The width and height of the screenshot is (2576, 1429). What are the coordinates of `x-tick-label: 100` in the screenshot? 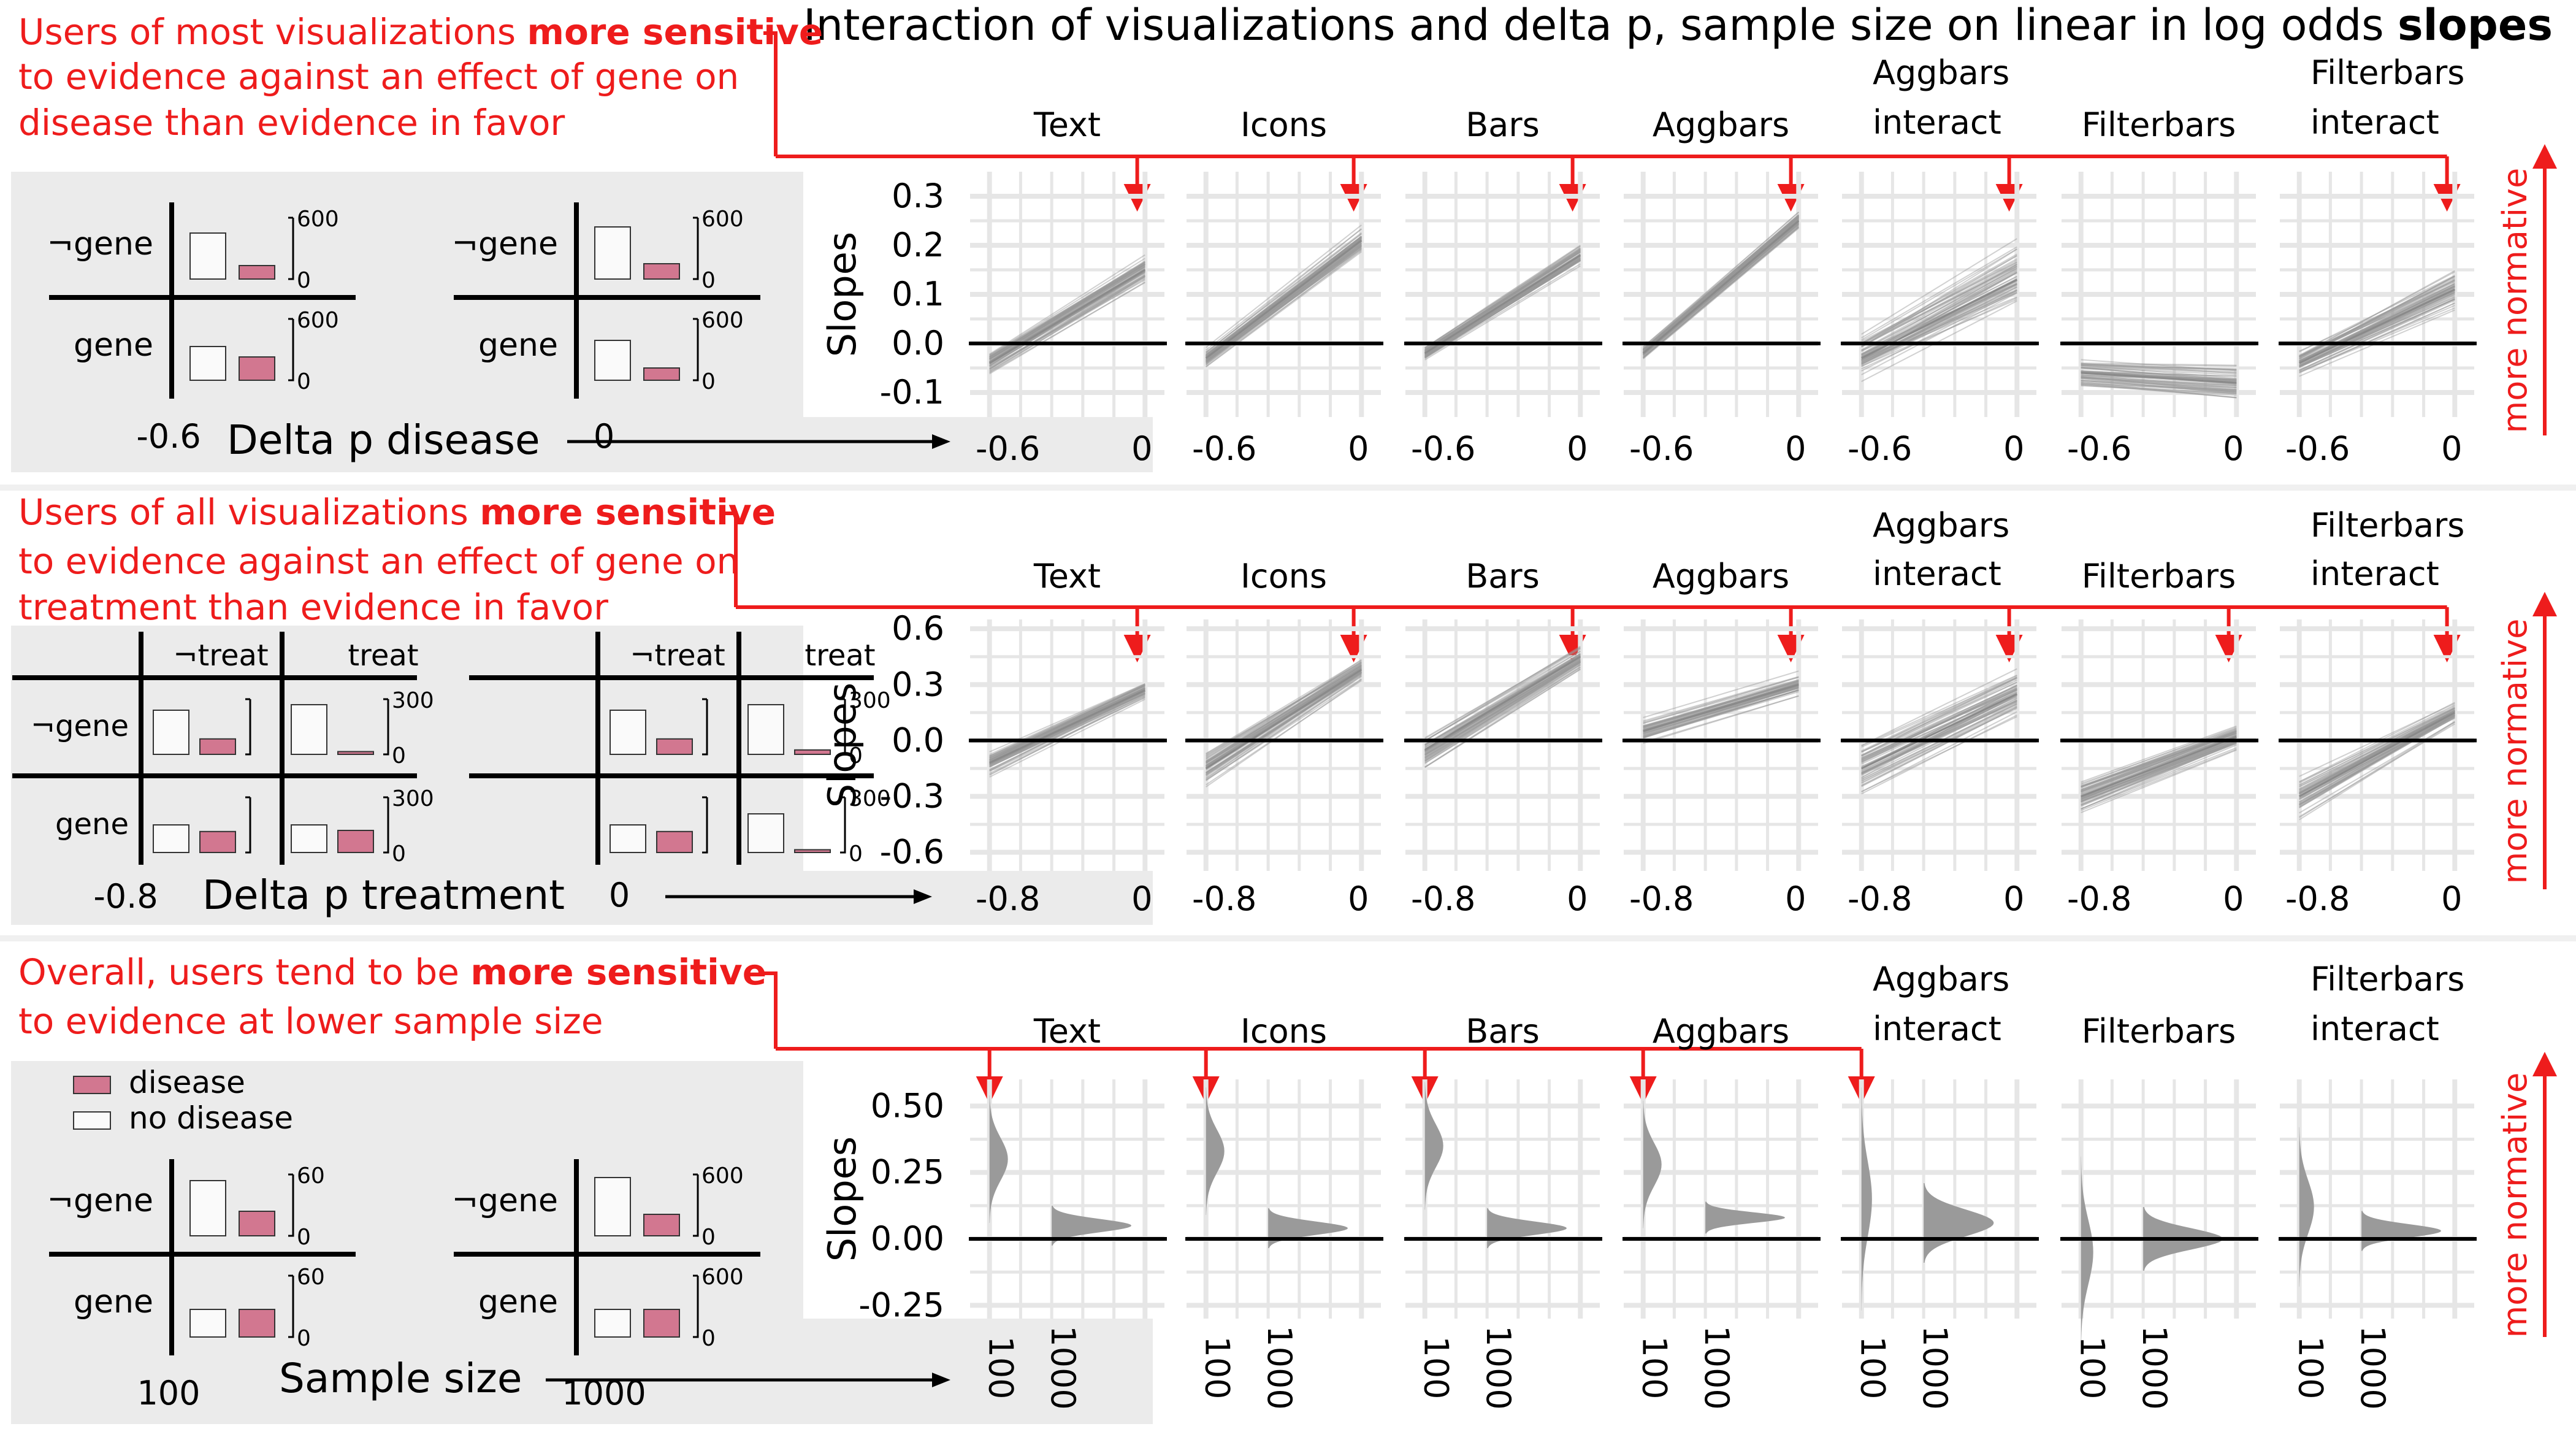 It's located at (1436, 1367).